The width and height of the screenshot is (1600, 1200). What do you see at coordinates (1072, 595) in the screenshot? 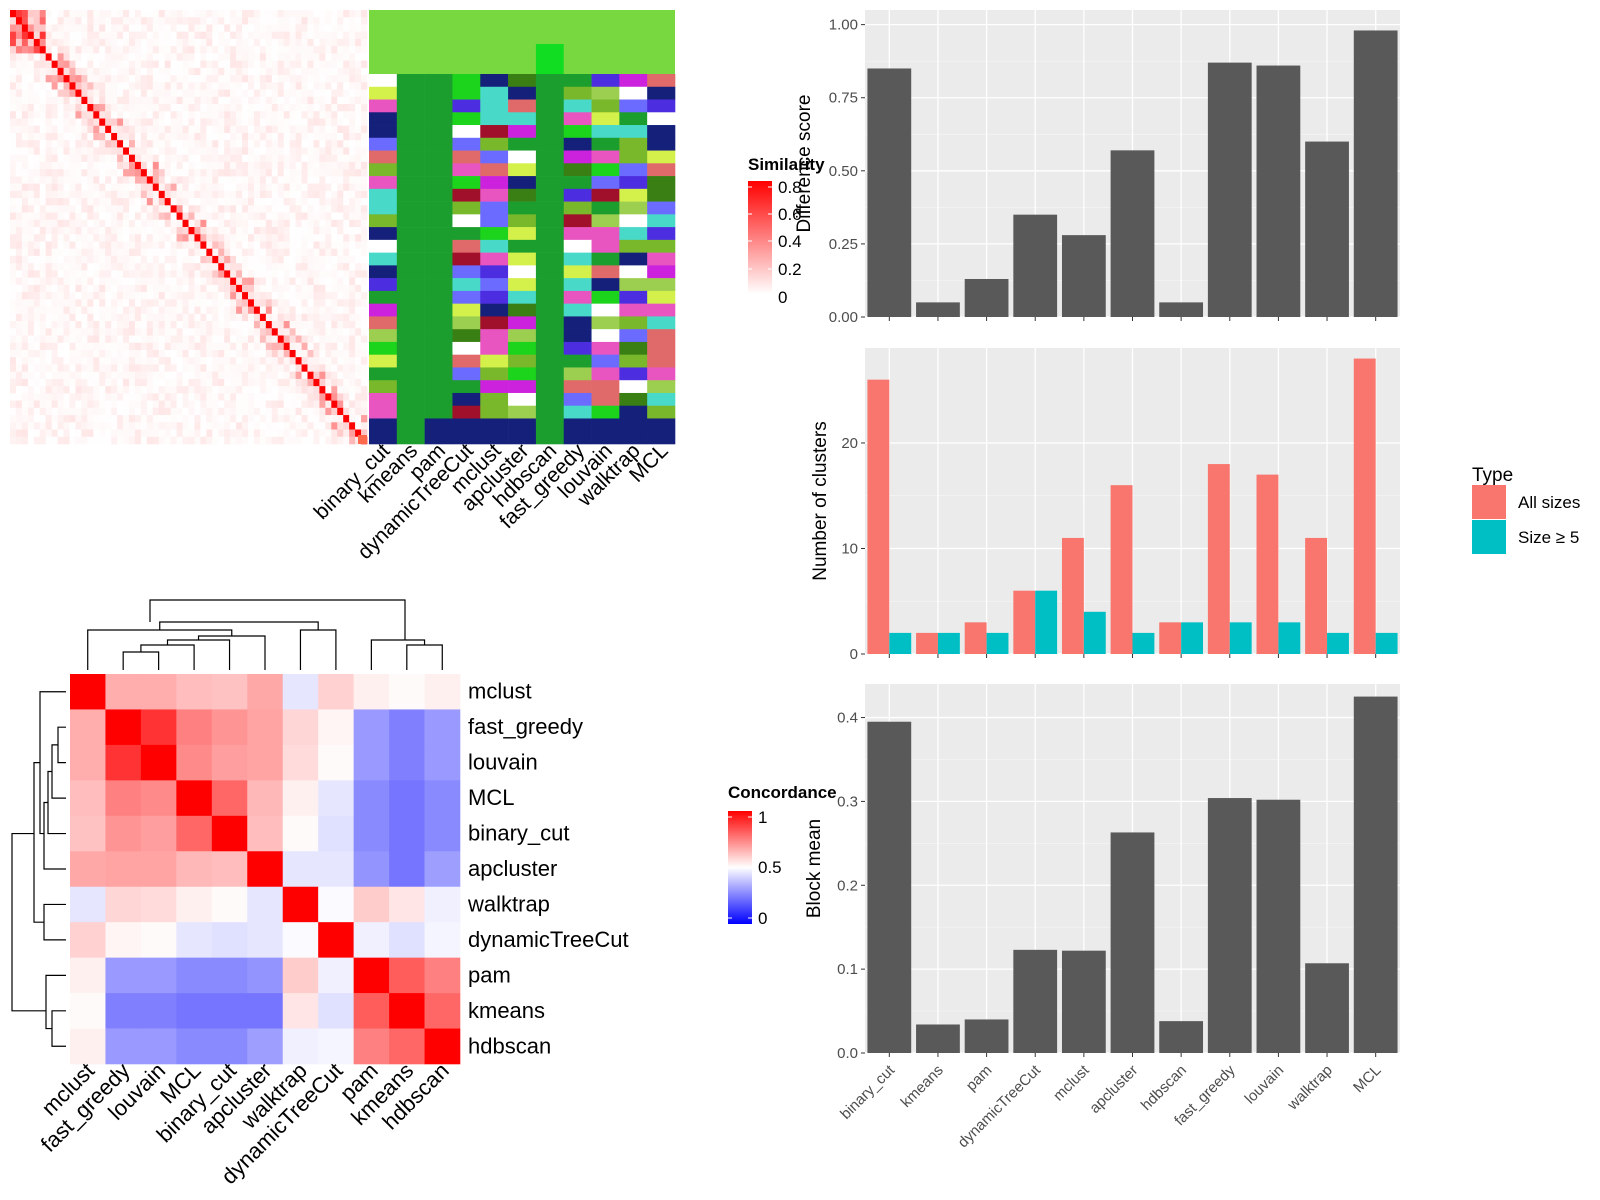
I see `bar-all-sizes` at bounding box center [1072, 595].